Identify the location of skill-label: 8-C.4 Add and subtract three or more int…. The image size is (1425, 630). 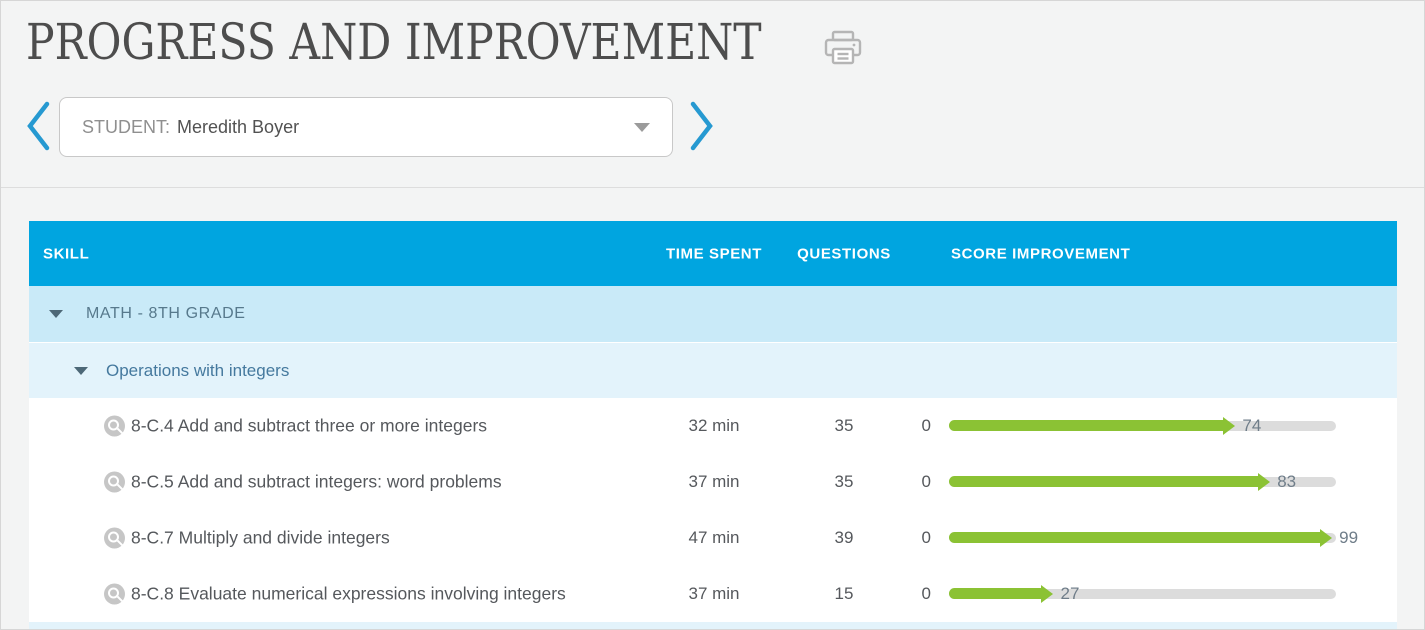
(309, 425).